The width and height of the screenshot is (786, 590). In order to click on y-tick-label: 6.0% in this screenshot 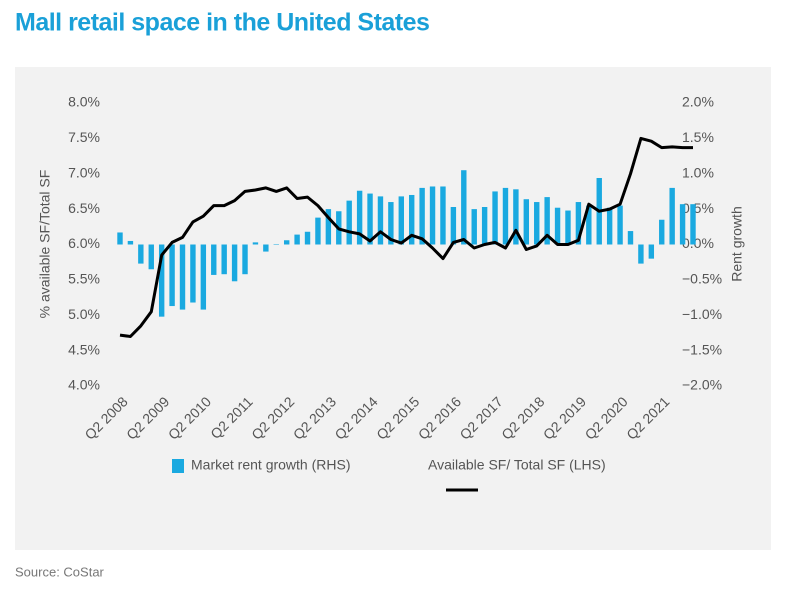, I will do `click(84, 243)`.